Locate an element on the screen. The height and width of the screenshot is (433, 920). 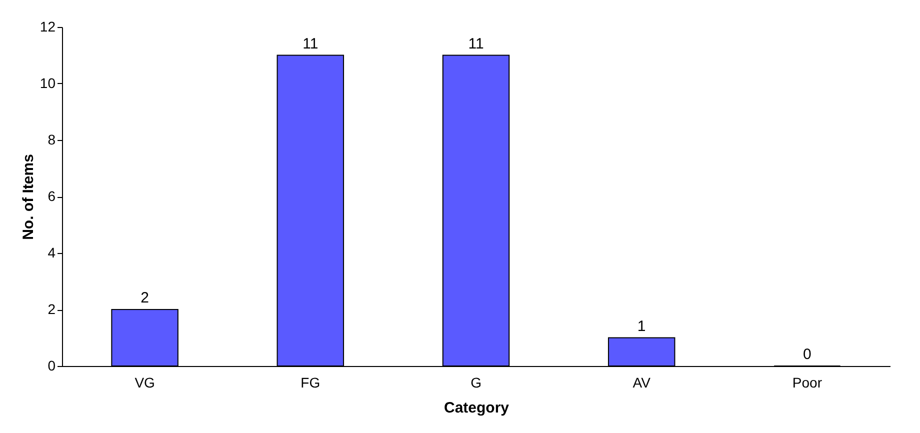
y-tick-label: 10 is located at coordinates (48, 83).